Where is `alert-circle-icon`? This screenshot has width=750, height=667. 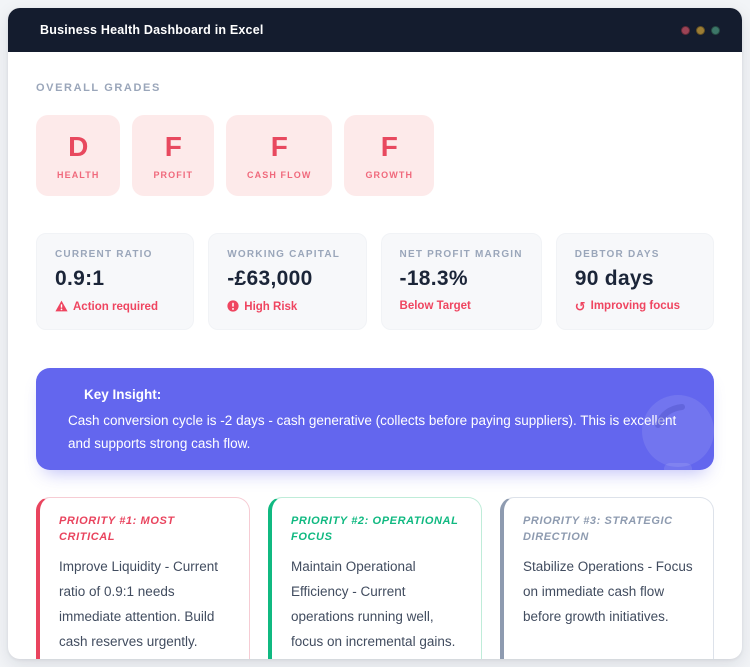
alert-circle-icon is located at coordinates (233, 307).